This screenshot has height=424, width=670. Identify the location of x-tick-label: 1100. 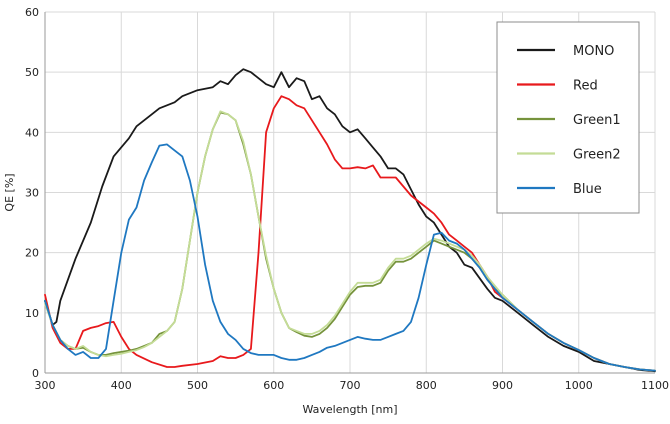
(655, 385).